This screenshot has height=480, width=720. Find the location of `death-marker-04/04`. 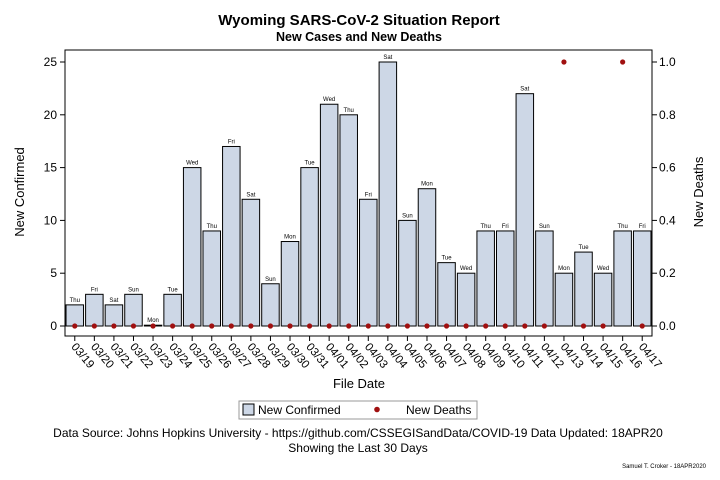

death-marker-04/04 is located at coordinates (388, 326).